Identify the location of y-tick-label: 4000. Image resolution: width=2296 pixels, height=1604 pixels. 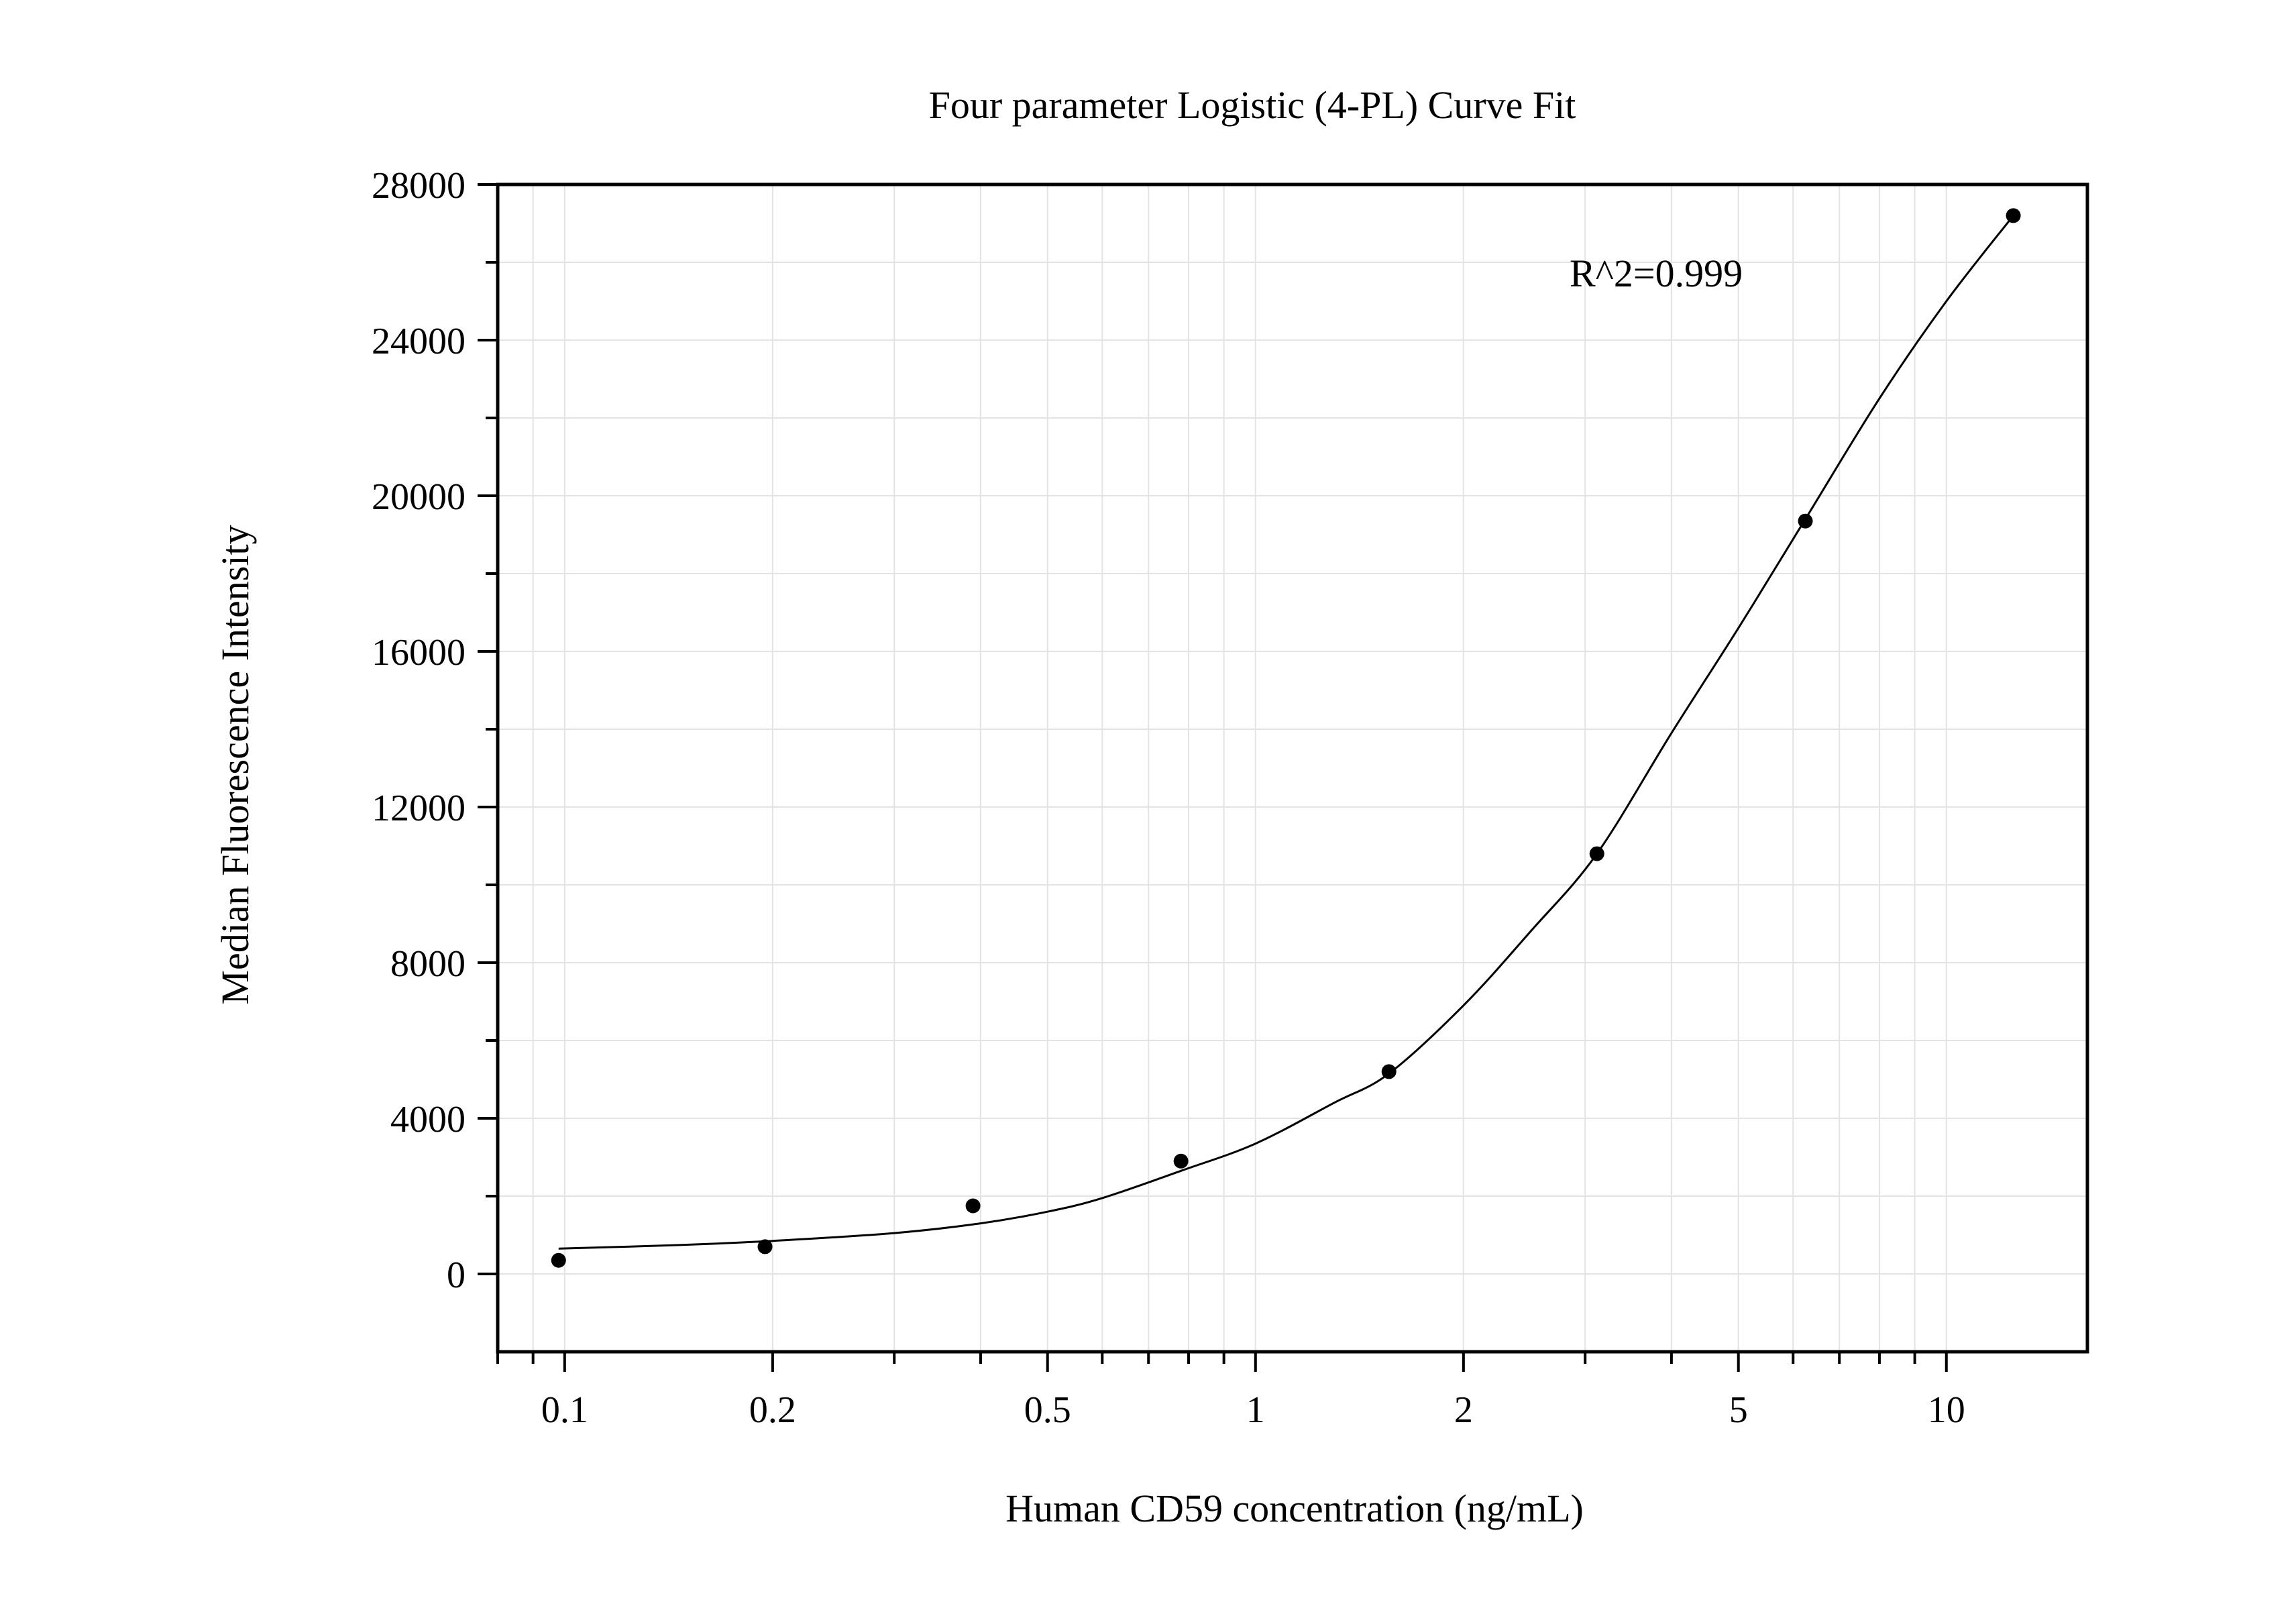
(428, 1119).